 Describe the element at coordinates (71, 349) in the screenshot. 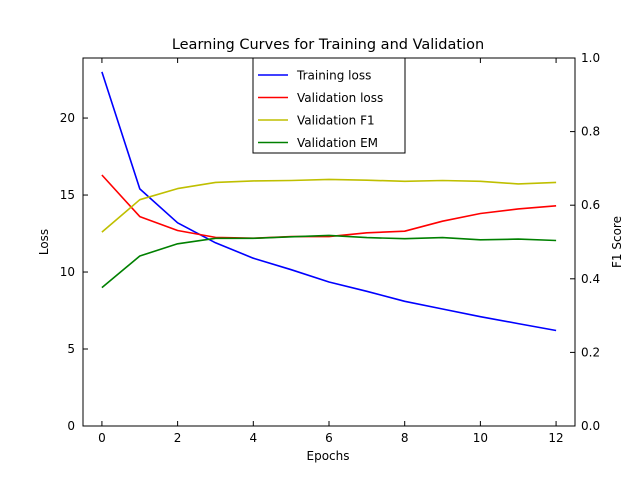

I see `y-tick-label-left: 5` at that location.